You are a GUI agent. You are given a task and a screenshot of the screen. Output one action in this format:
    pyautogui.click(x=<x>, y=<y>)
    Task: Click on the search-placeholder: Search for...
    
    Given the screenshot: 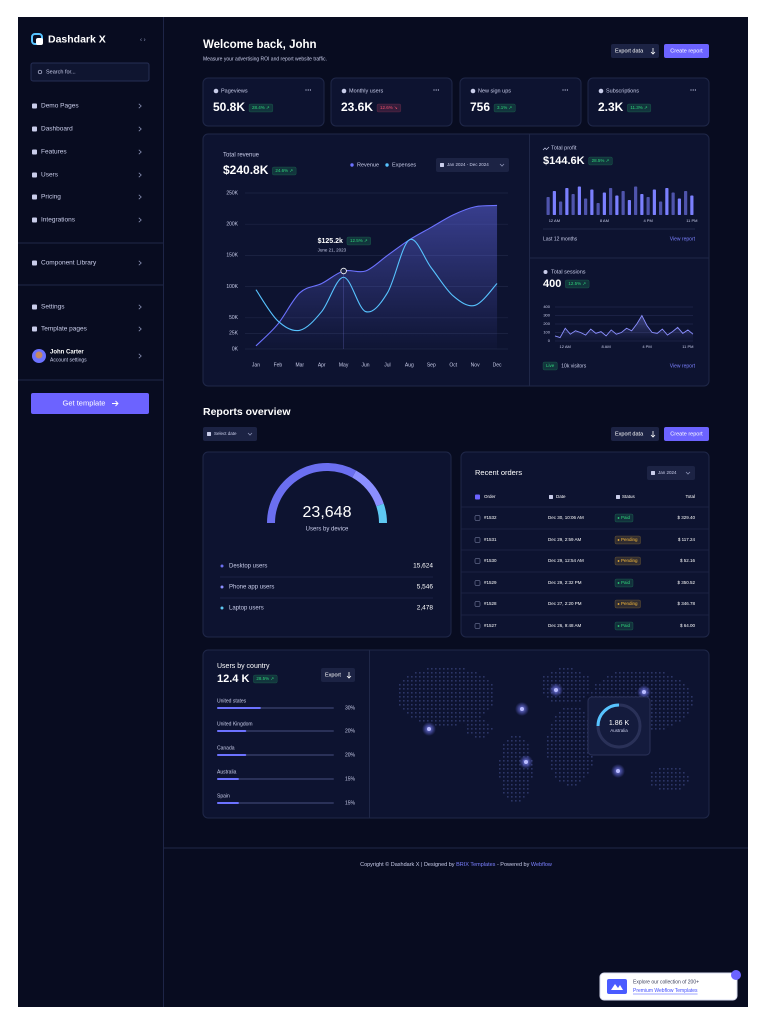 What is the action you would take?
    pyautogui.click(x=61, y=72)
    